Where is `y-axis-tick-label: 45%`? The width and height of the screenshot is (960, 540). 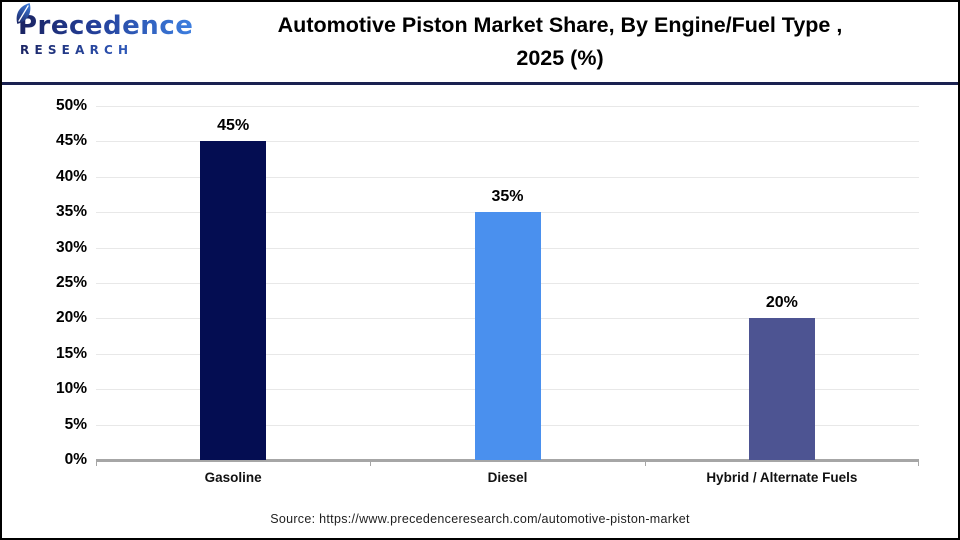
y-axis-tick-label: 45% is located at coordinates (71, 141).